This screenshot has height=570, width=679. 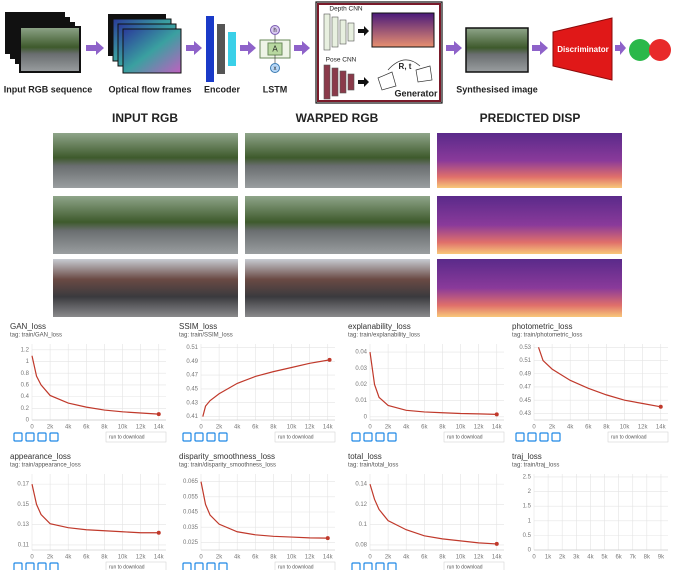 I want to click on y-tick-label: 0.11, so click(x=24, y=546).